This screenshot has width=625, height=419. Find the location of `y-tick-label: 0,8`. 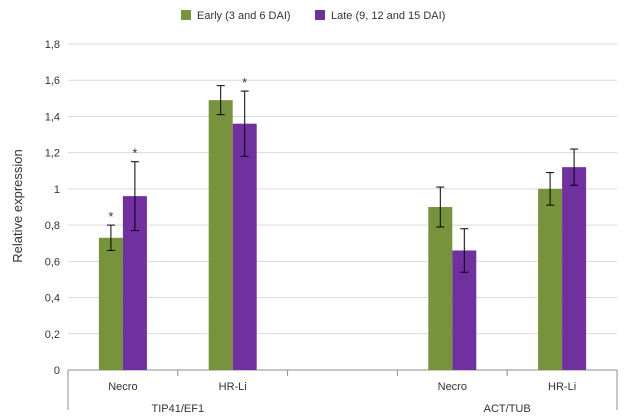

y-tick-label: 0,8 is located at coordinates (52, 226).